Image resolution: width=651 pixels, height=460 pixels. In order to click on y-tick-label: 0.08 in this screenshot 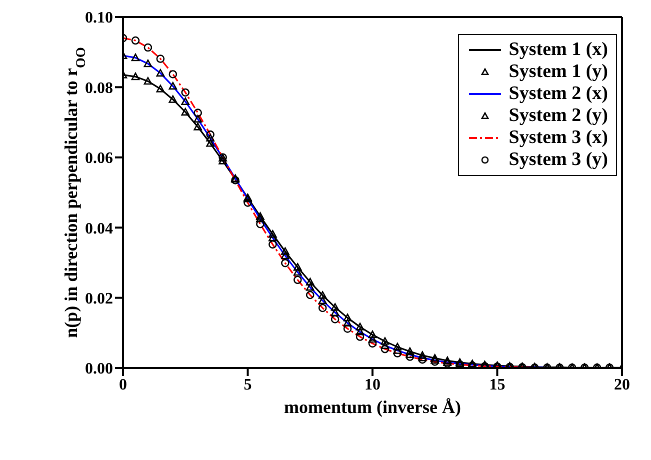, I will do `click(99, 88)`.